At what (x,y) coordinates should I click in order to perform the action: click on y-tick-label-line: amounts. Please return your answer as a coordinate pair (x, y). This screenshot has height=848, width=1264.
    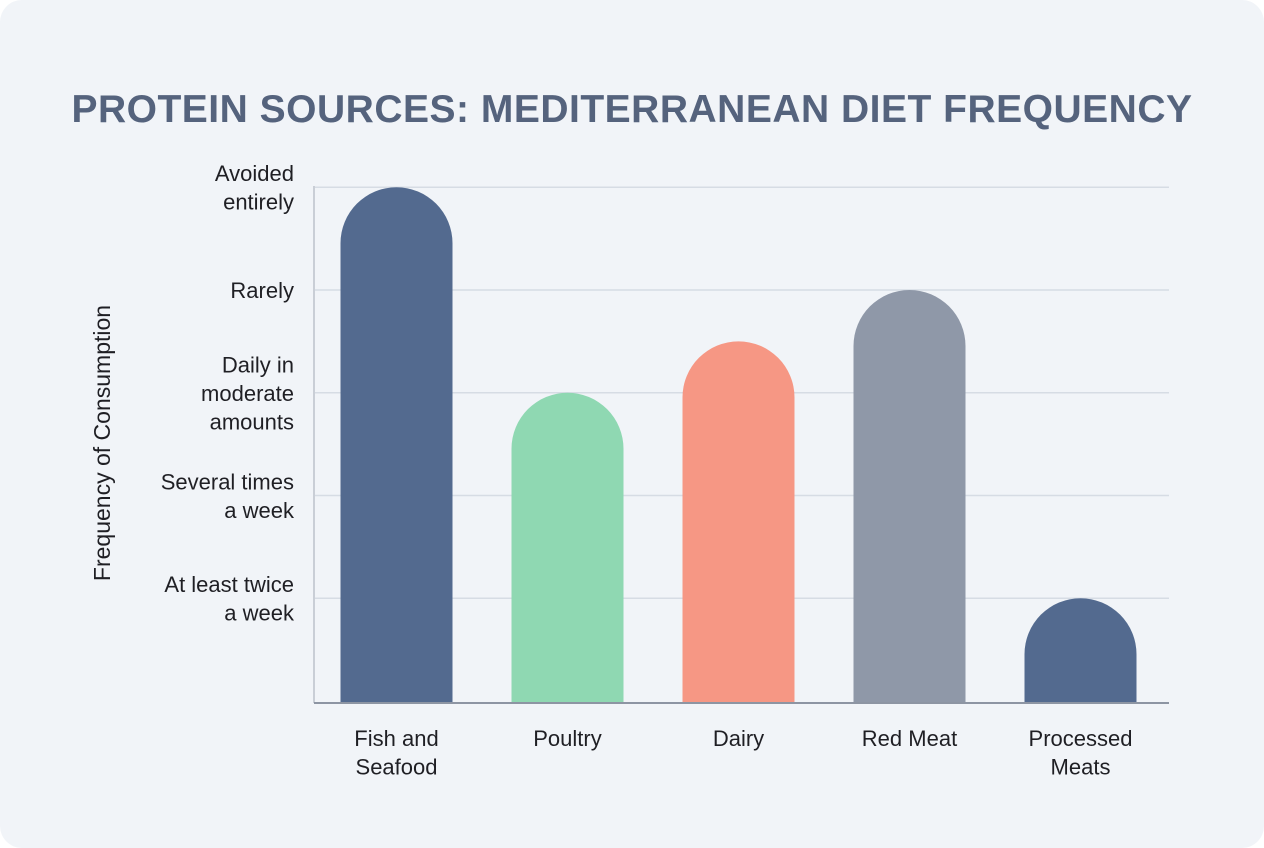
    Looking at the image, I should click on (252, 421).